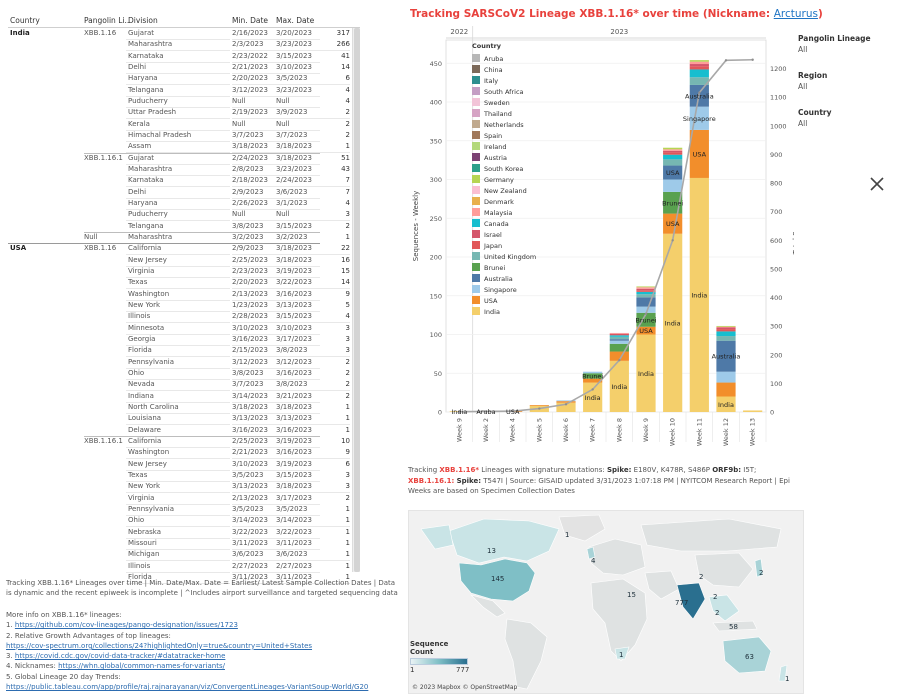 The image size is (900, 700). What do you see at coordinates (184, 67) in the screenshot?
I see `table-row: Delhi 2/21/2023 3/10/2023 14` at bounding box center [184, 67].